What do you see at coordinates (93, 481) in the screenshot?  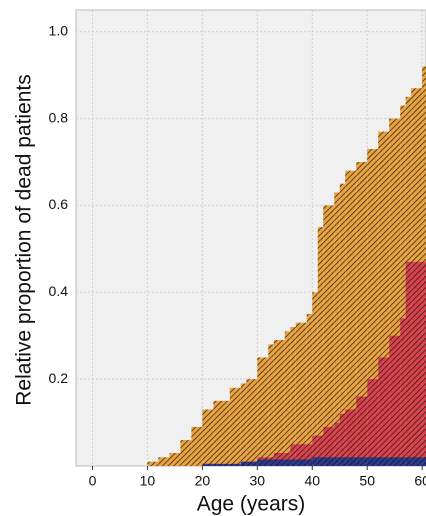 I see `x-tick-label: 0` at bounding box center [93, 481].